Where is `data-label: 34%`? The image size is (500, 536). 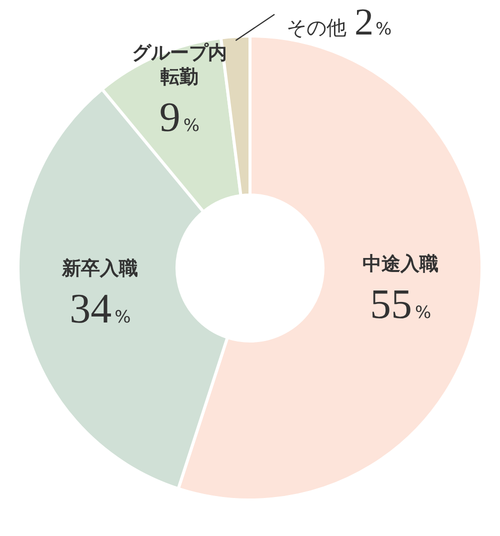 data-label: 34% is located at coordinates (100, 309).